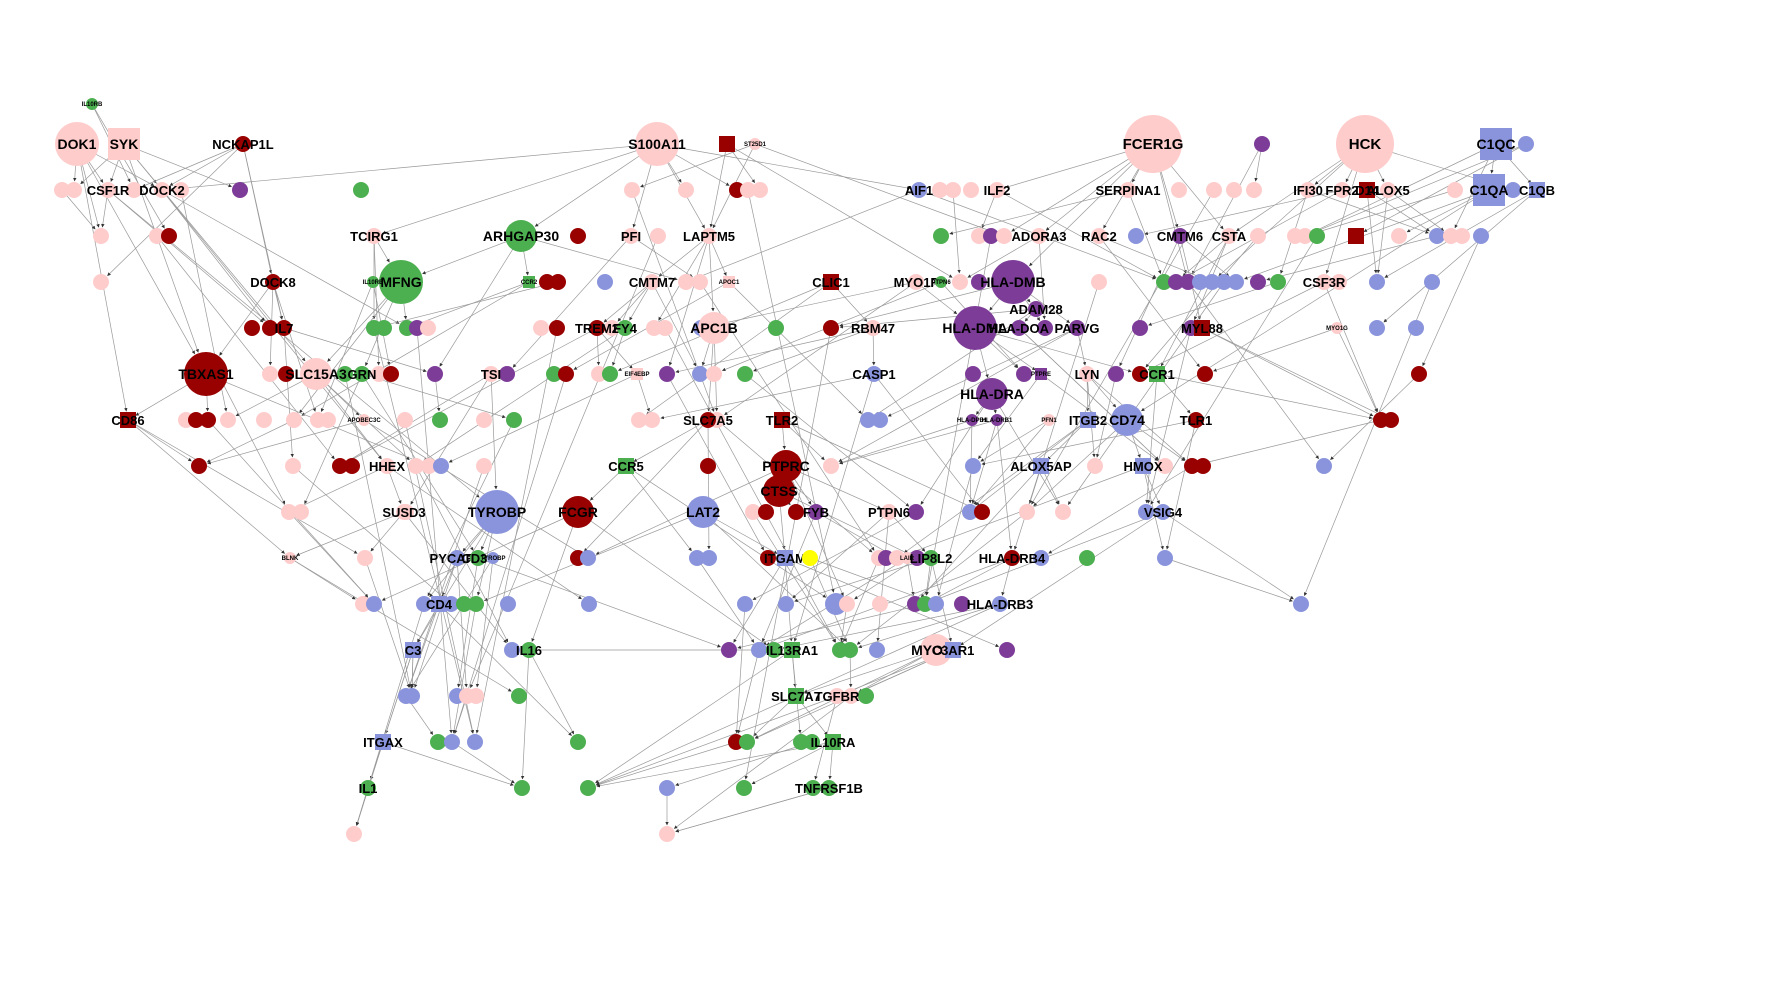 This screenshot has width=1768, height=996. I want to click on network-node-st25d1: ST25D1, so click(755, 144).